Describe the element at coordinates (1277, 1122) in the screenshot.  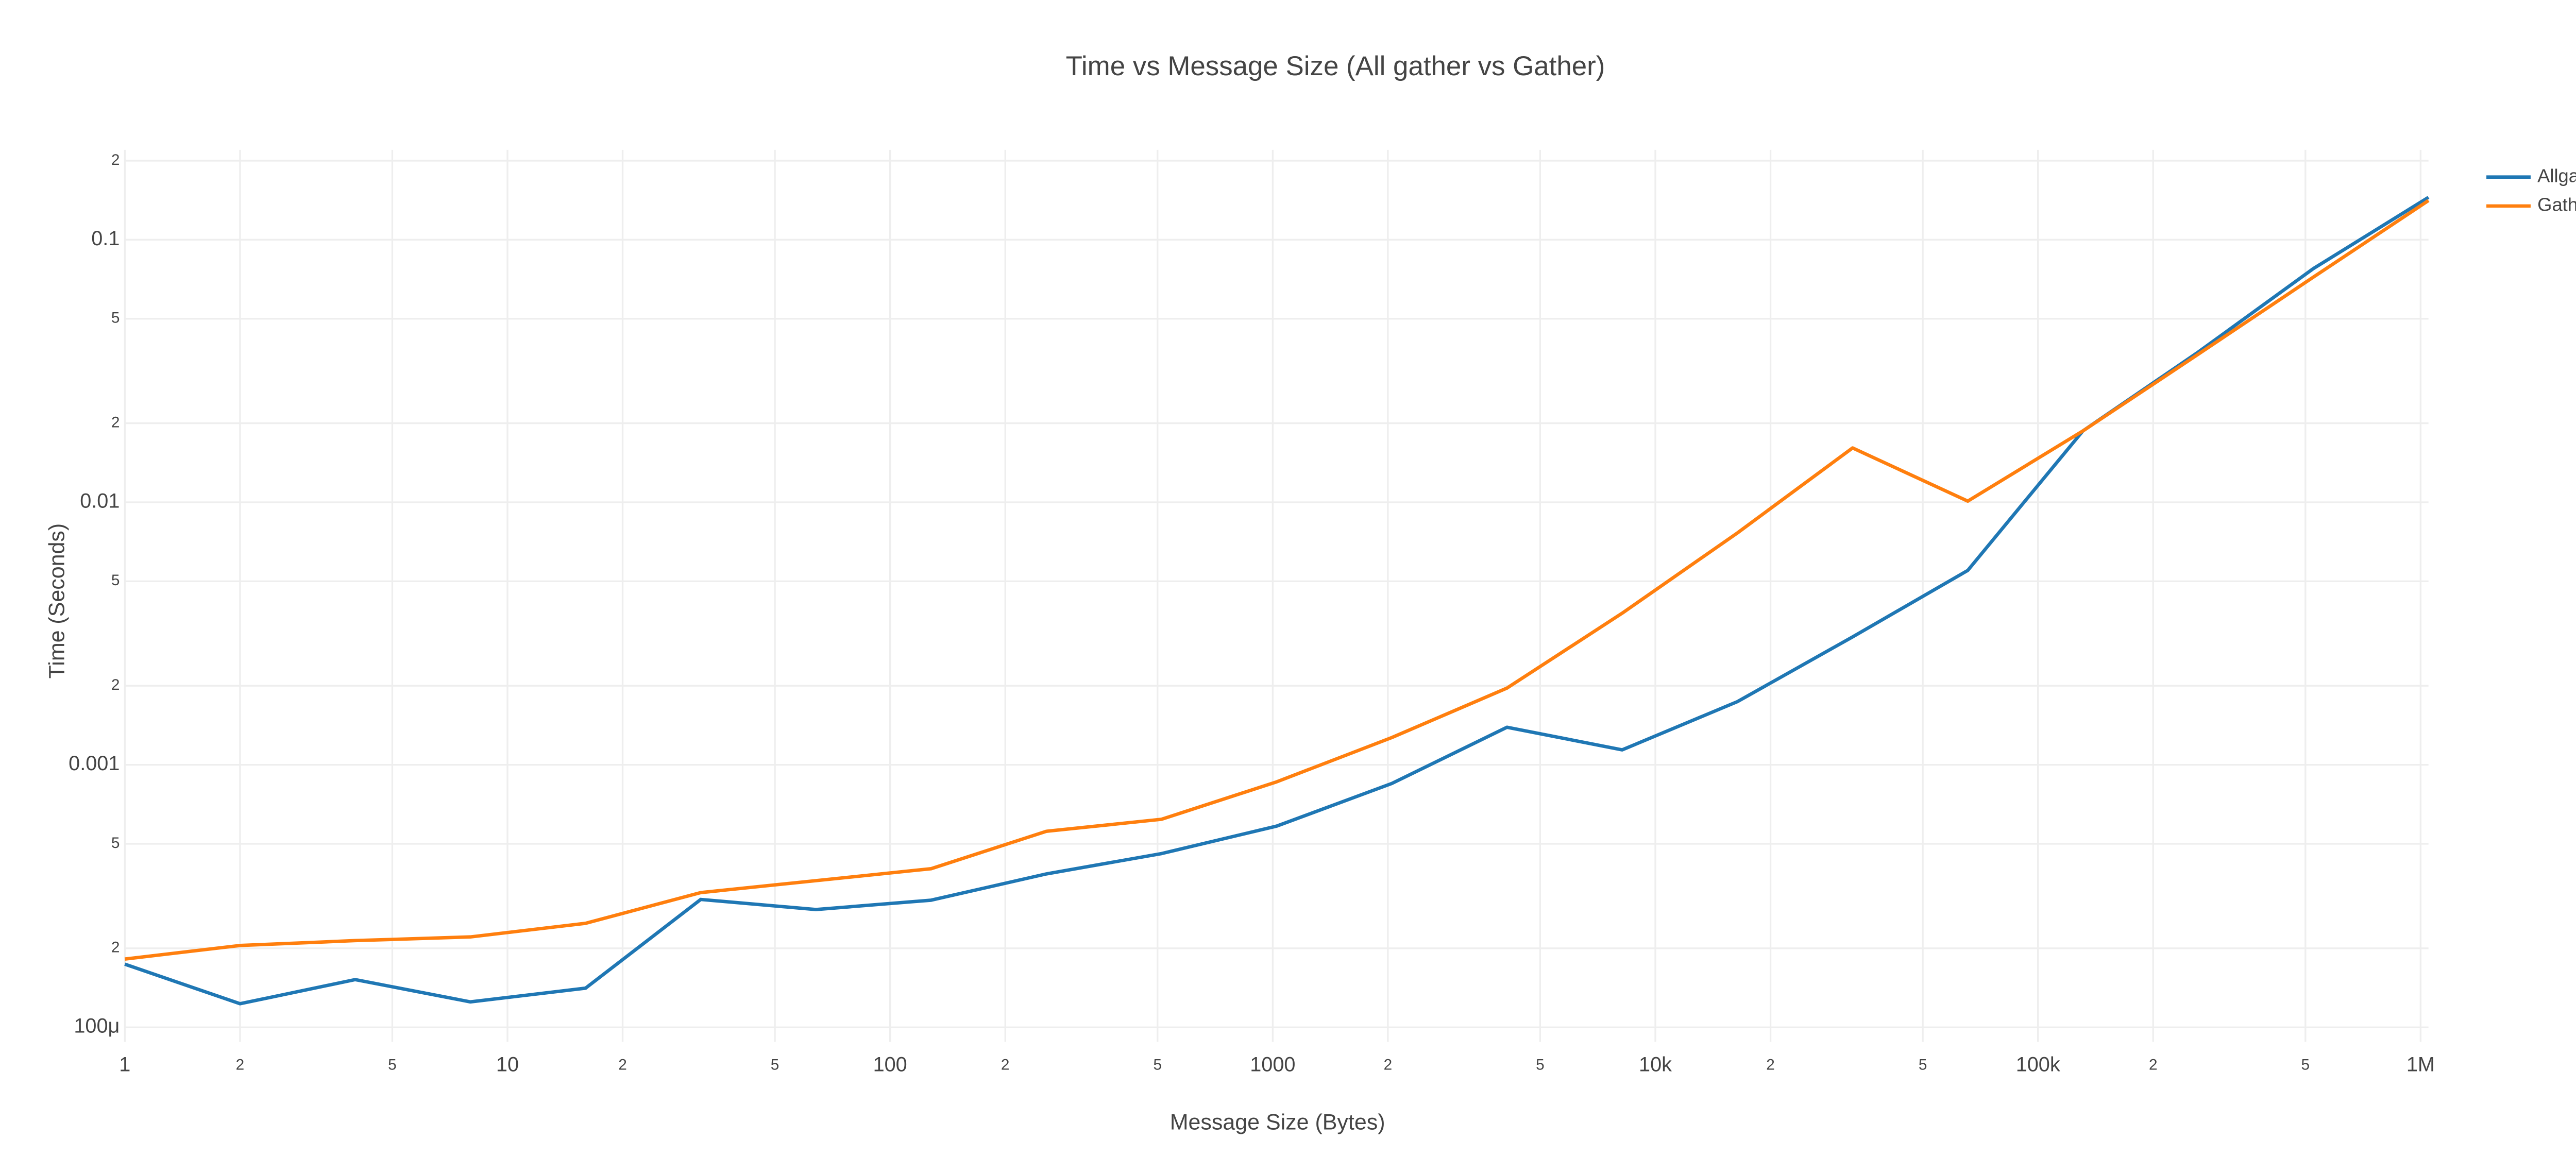
I see `x-axis-title: Message Size (Bytes)` at that location.